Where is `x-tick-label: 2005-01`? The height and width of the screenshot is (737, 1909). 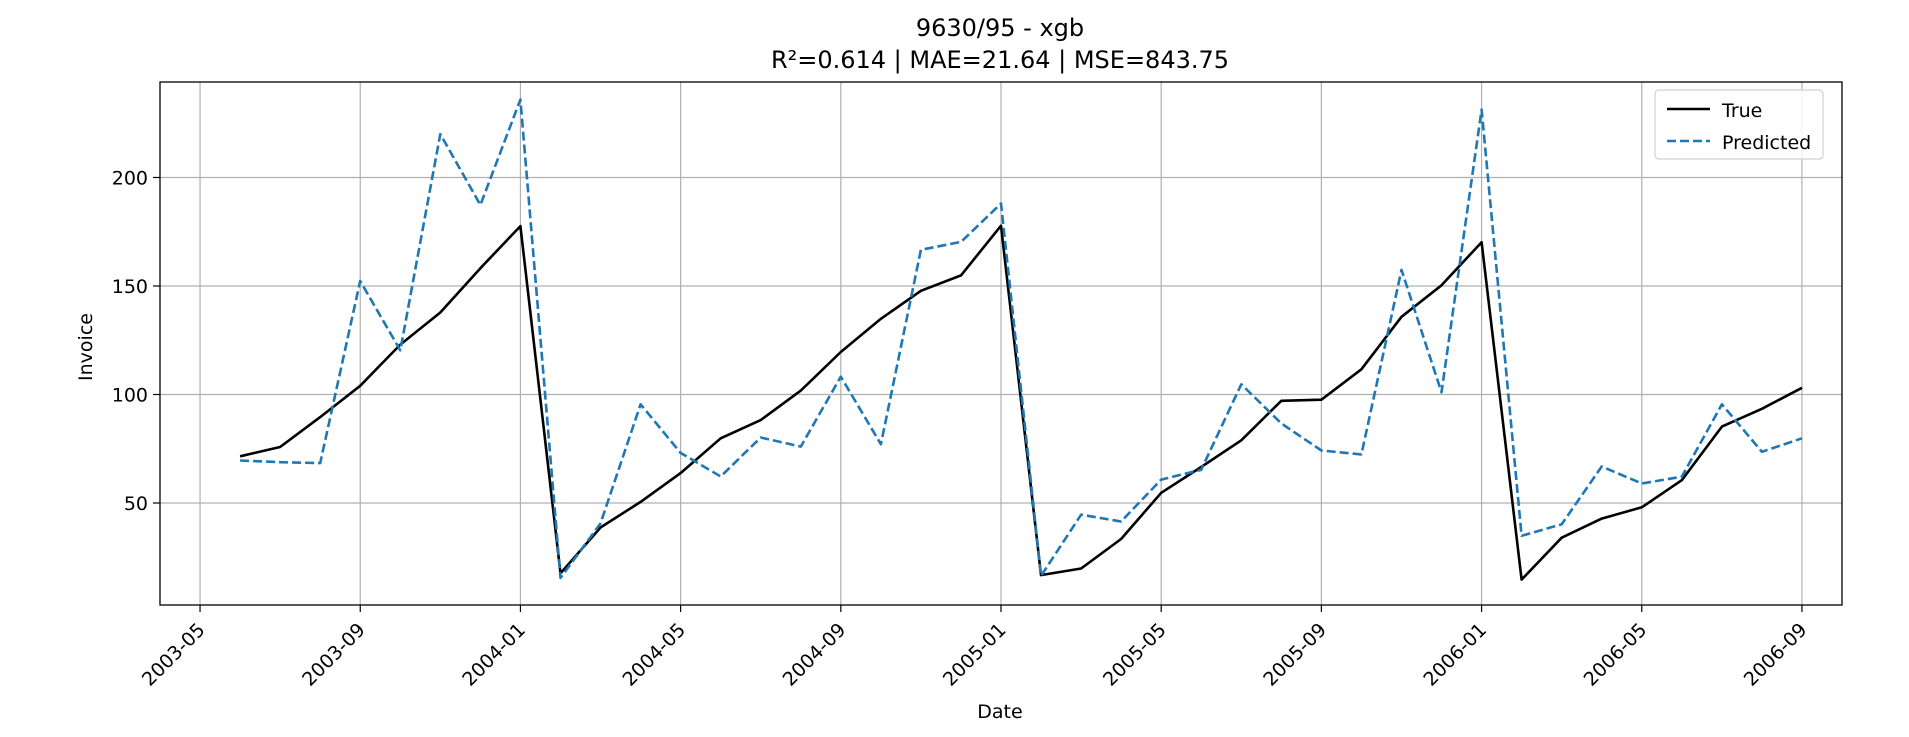
x-tick-label: 2005-01 is located at coordinates (975, 655).